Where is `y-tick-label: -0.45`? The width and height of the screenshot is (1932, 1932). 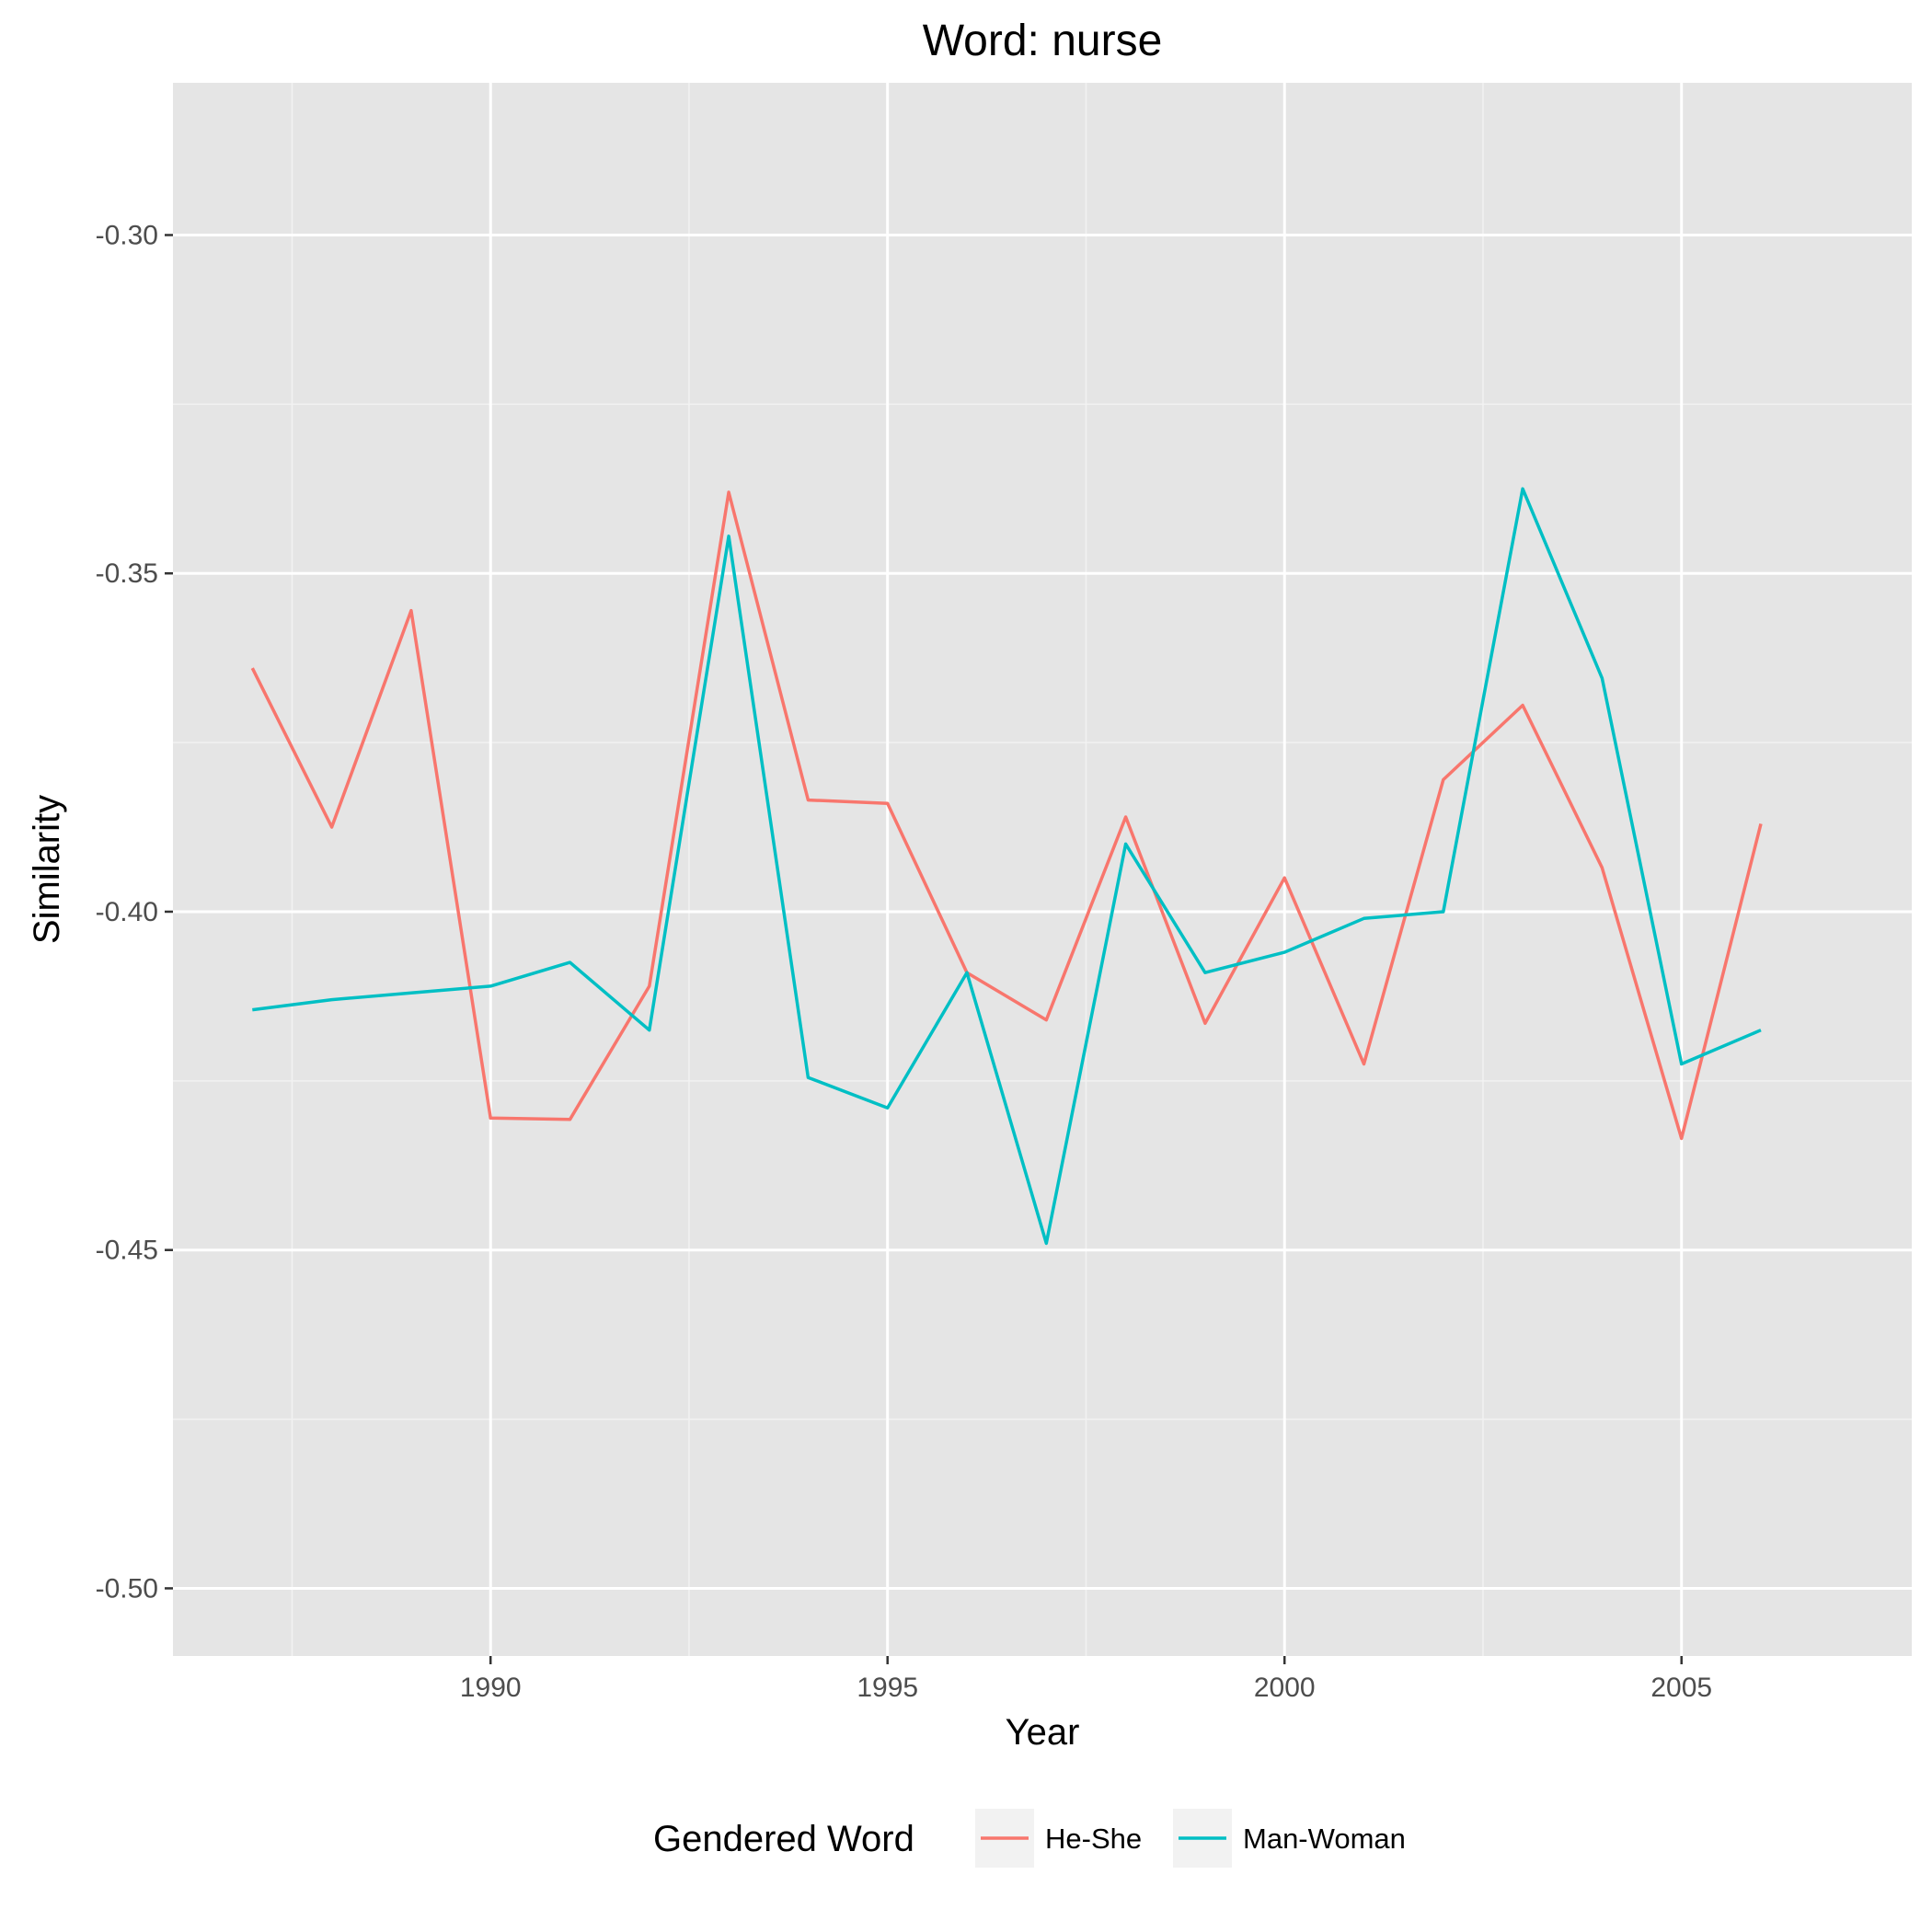
y-tick-label: -0.45 is located at coordinates (127, 1251).